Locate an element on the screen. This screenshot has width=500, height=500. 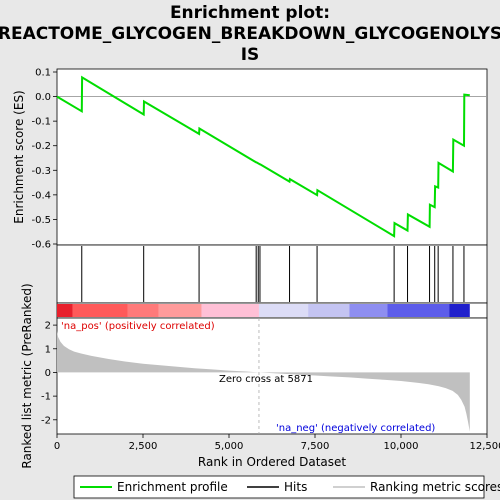
es-y-tick-label: -0.4 is located at coordinates (41, 195).